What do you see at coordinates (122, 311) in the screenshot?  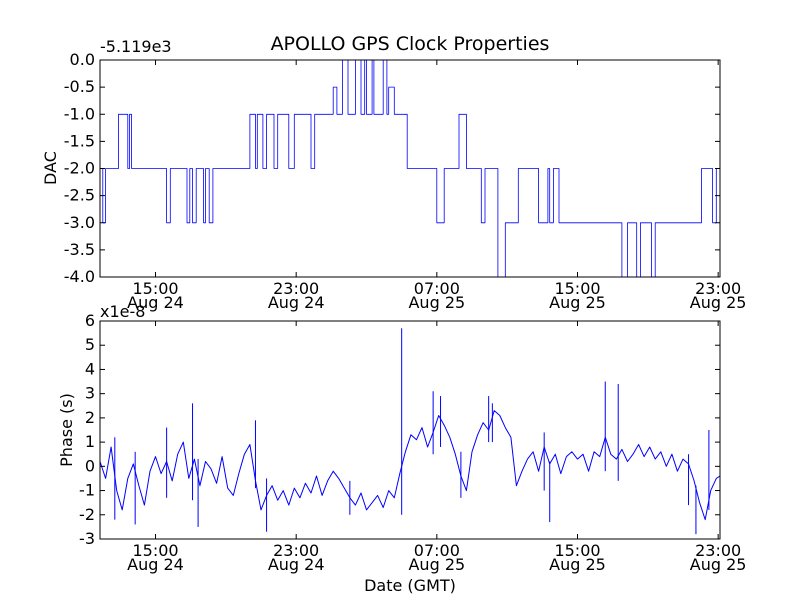 I see `phase-offset-label: x1e-8` at bounding box center [122, 311].